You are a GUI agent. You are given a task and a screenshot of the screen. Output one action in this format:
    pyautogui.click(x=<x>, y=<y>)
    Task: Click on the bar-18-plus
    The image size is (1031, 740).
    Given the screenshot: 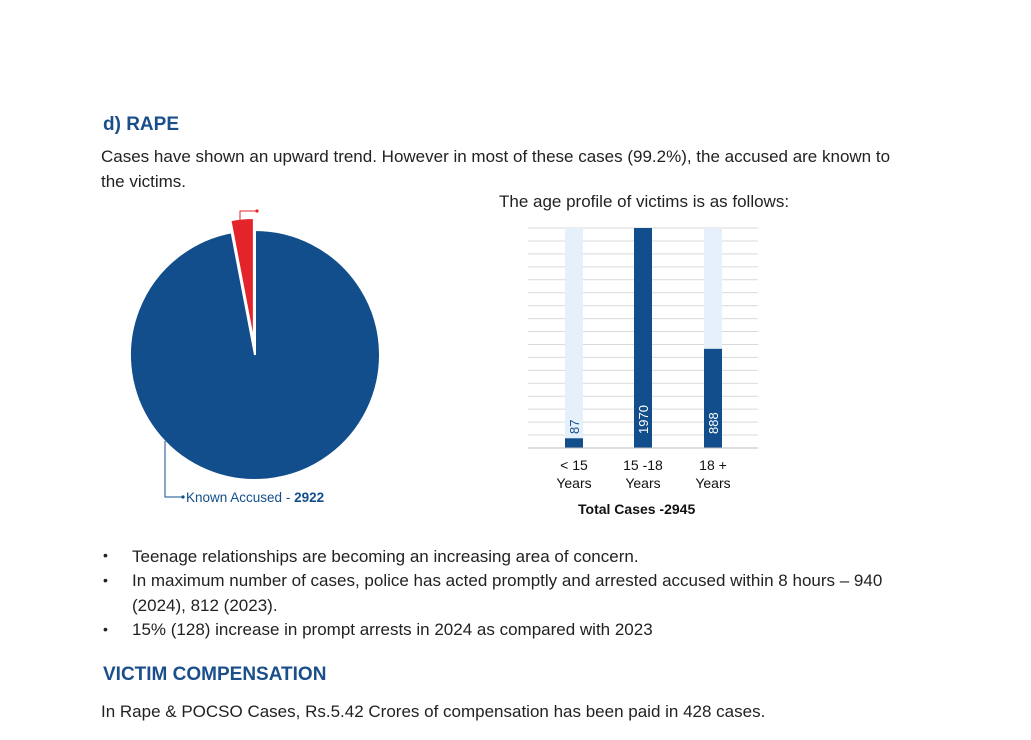 What is the action you would take?
    pyautogui.click(x=713, y=398)
    